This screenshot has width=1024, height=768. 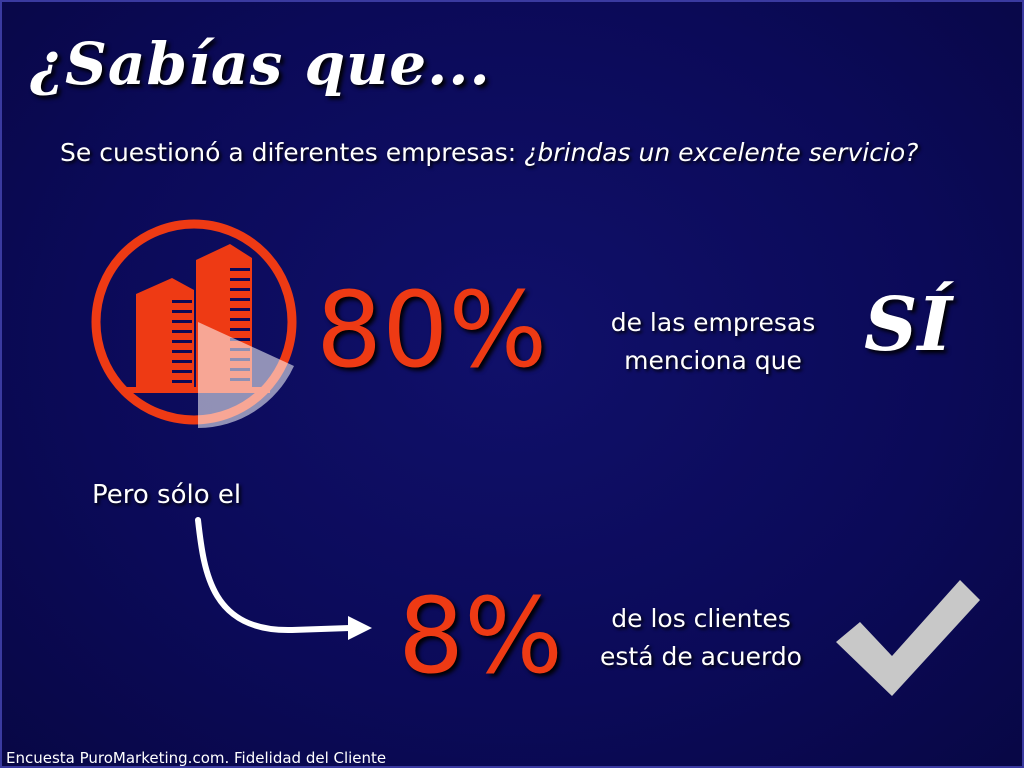 I want to click on stat2-desc-line2: está de acuerdo, so click(x=701, y=656).